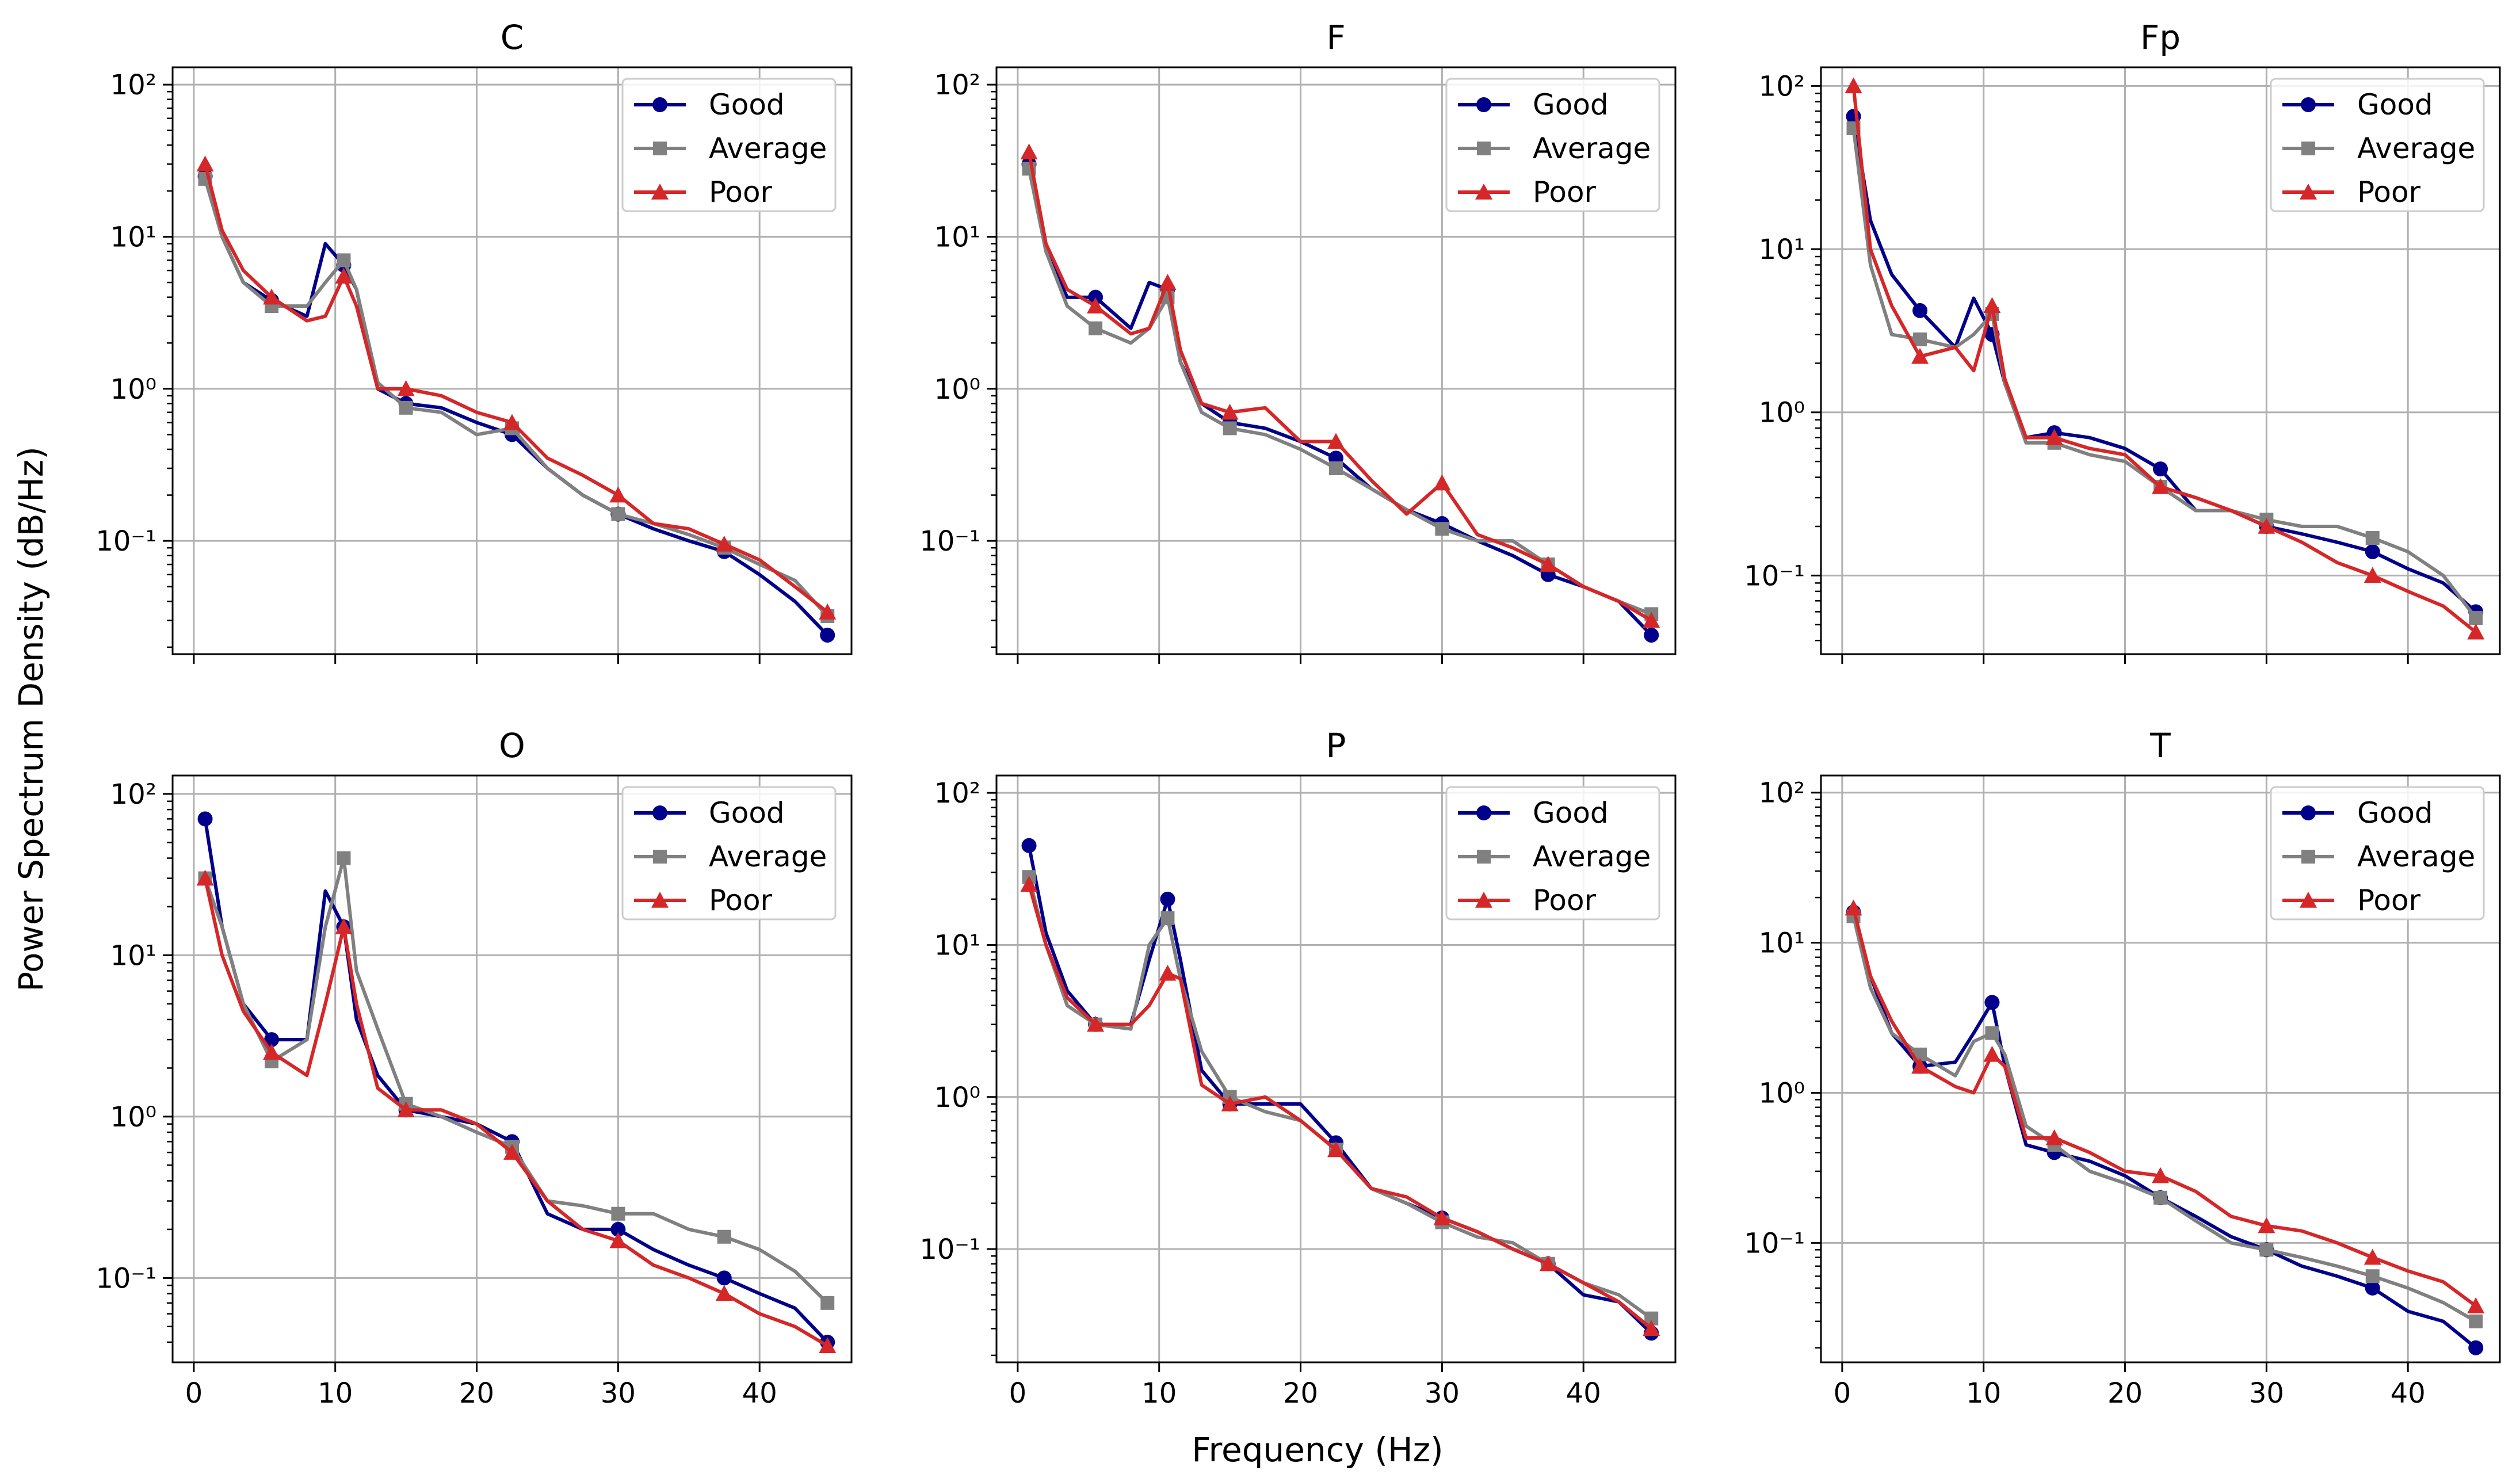 This screenshot has width=2520, height=1482. I want to click on plot-frame, so click(2160, 360).